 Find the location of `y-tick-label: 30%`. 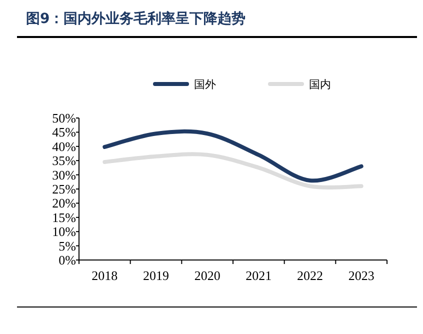

y-tick-label: 30% is located at coordinates (64, 174).